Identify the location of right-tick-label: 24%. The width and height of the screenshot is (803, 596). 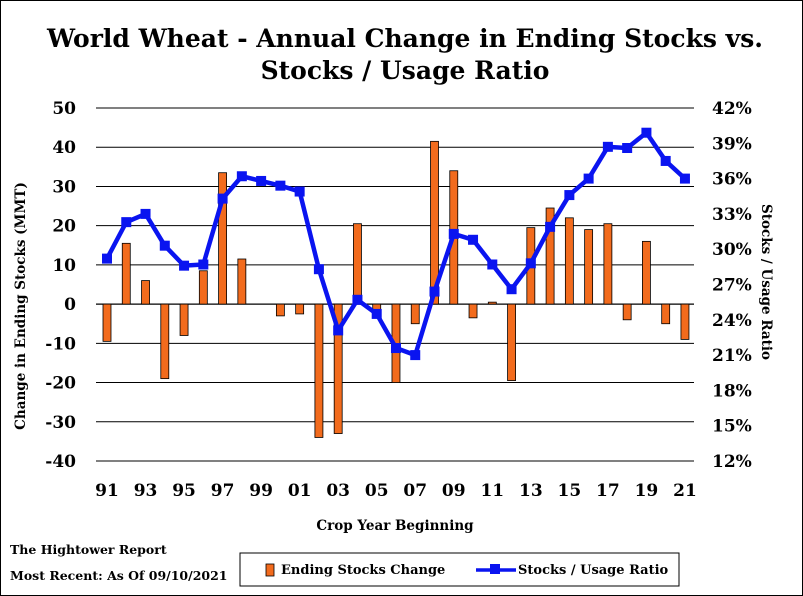
(732, 321).